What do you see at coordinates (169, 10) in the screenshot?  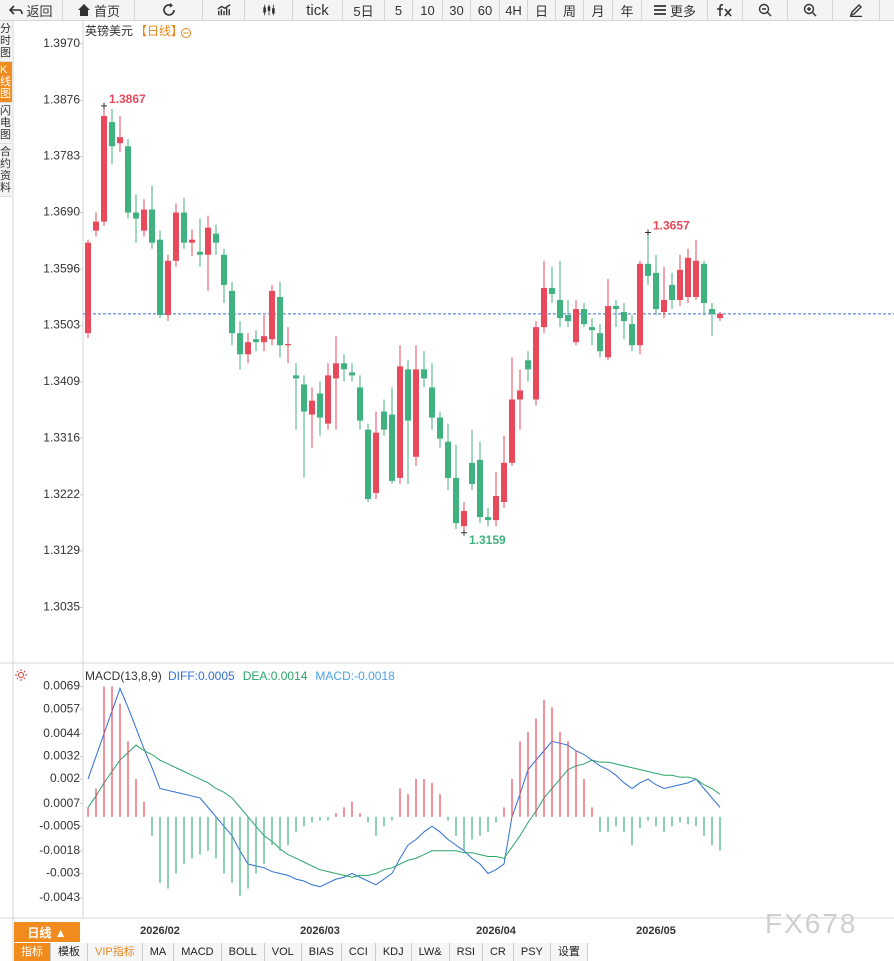 I see `refresh-button` at bounding box center [169, 10].